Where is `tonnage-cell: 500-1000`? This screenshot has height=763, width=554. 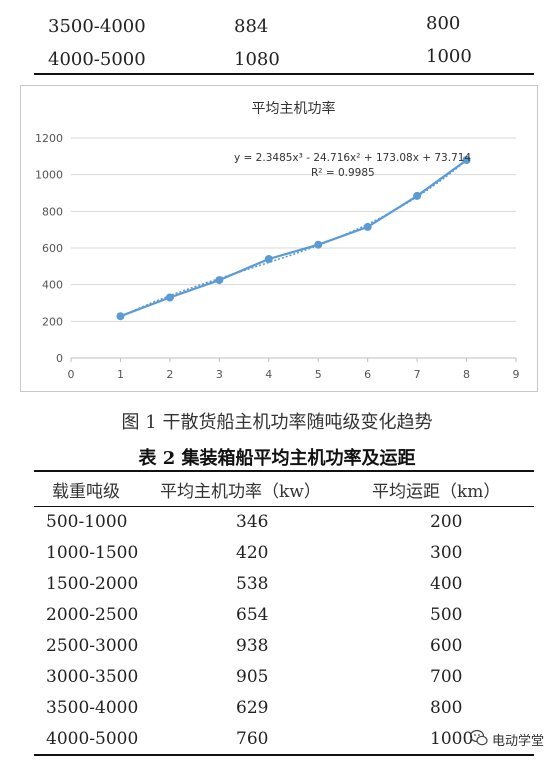
tonnage-cell: 500-1000 is located at coordinates (87, 522).